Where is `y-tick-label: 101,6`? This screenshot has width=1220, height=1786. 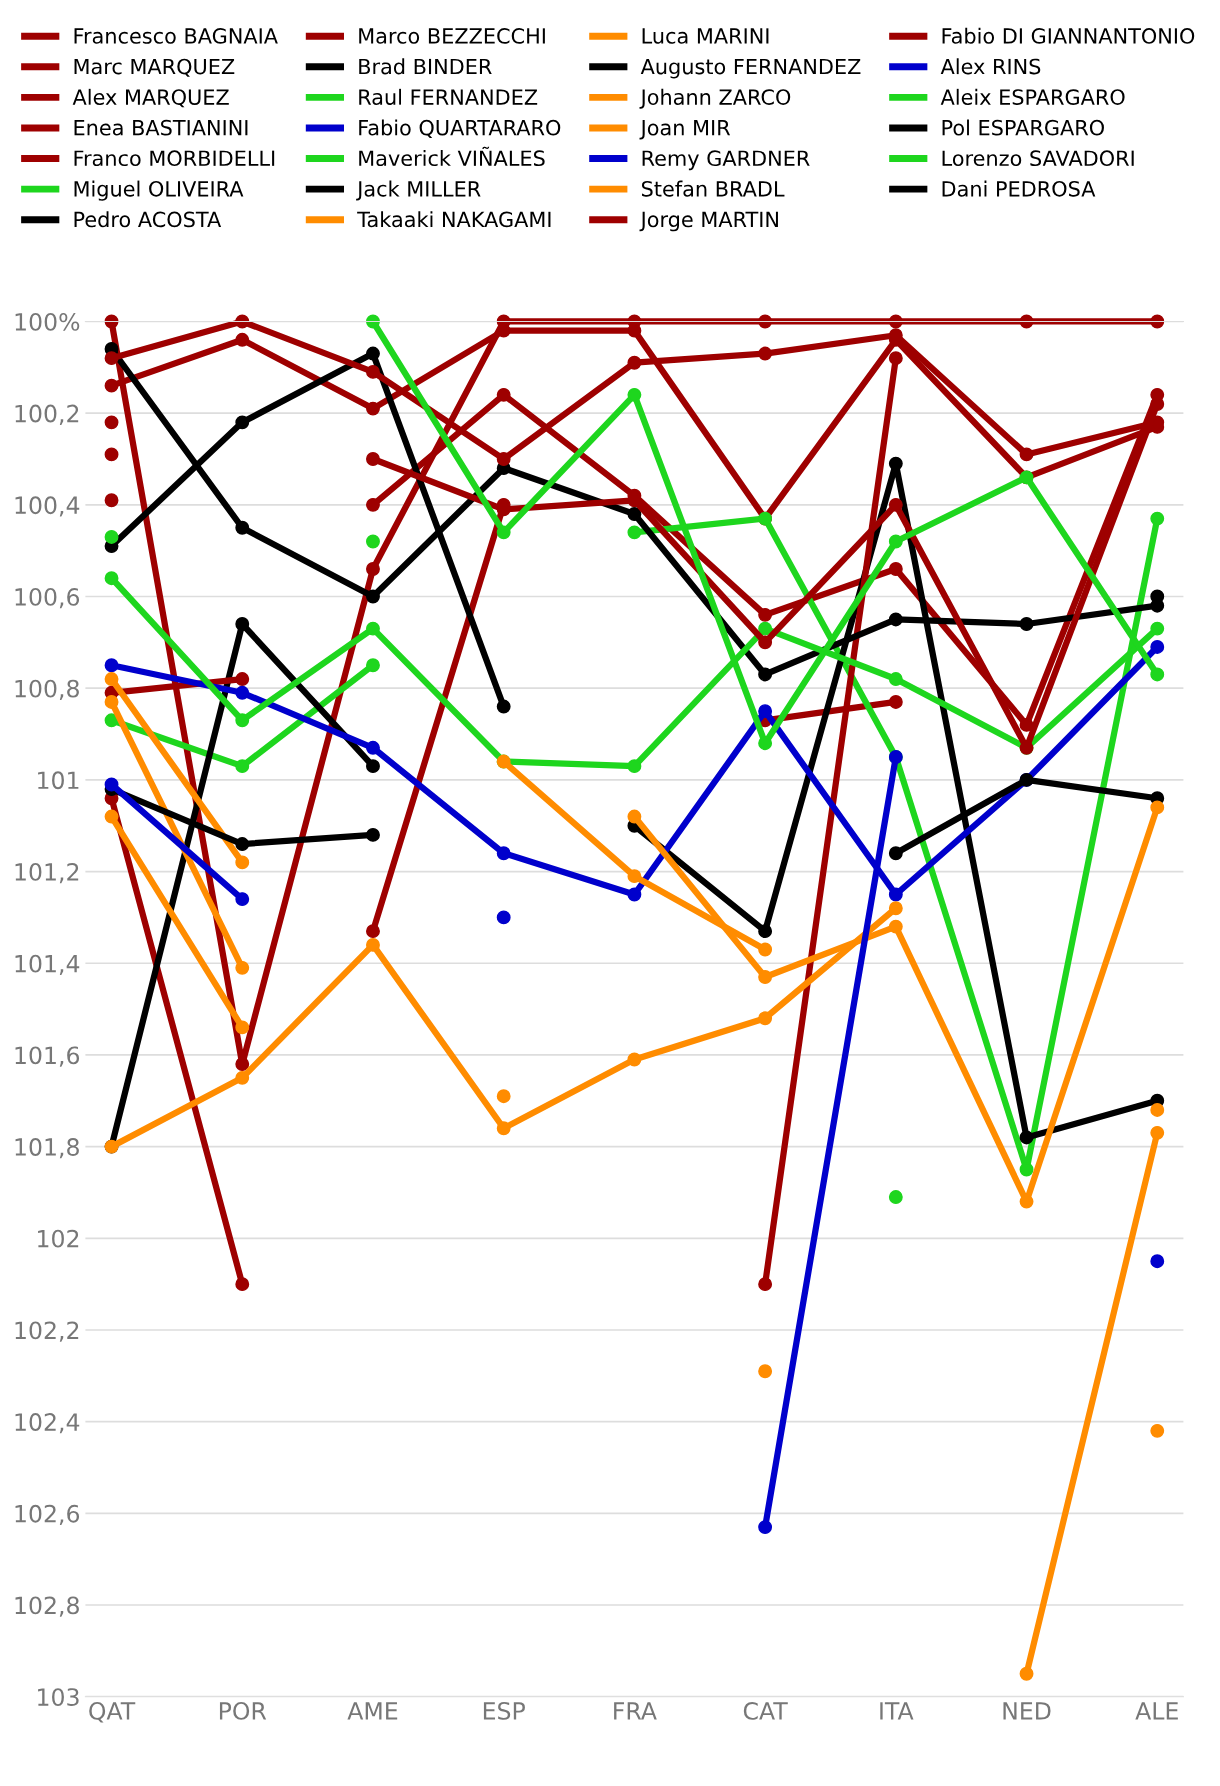
y-tick-label: 101,6 is located at coordinates (47, 1056).